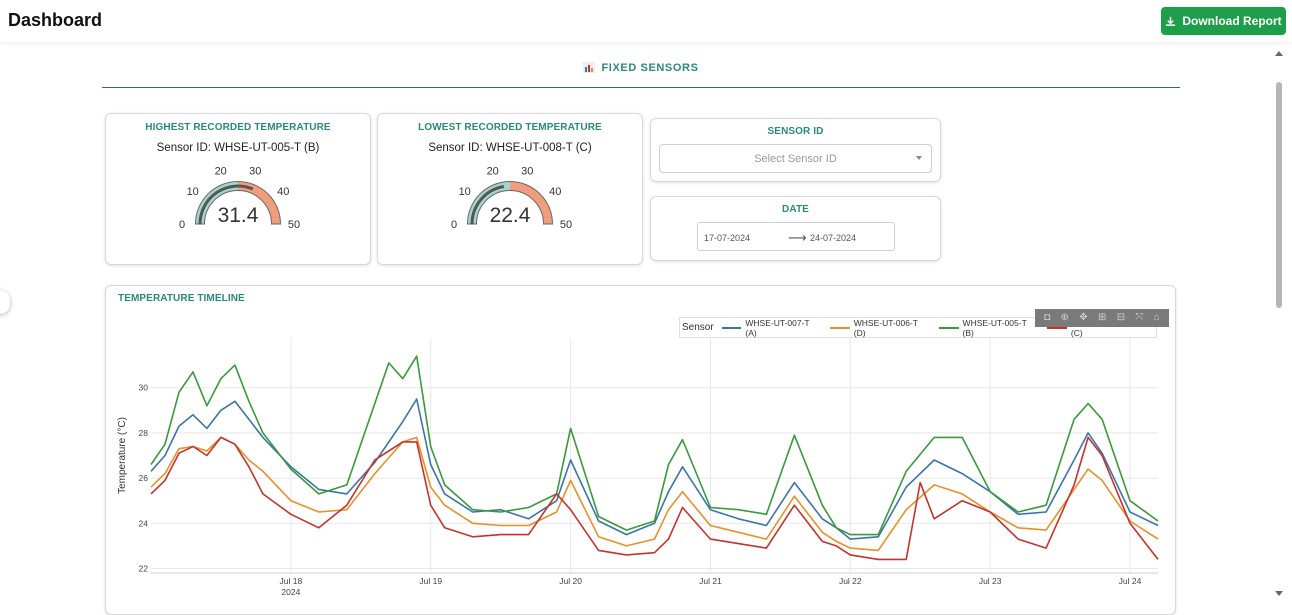 The height and width of the screenshot is (615, 1292). I want to click on y-tick-label: 22, so click(144, 568).